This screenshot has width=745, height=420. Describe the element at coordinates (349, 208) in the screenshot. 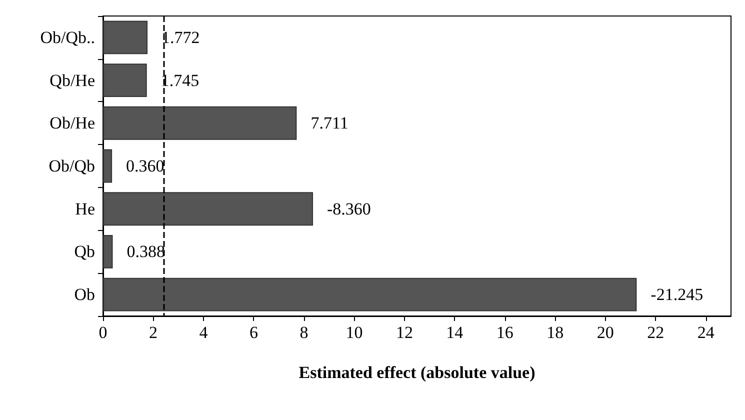

I see `annotation: -8.360` at that location.